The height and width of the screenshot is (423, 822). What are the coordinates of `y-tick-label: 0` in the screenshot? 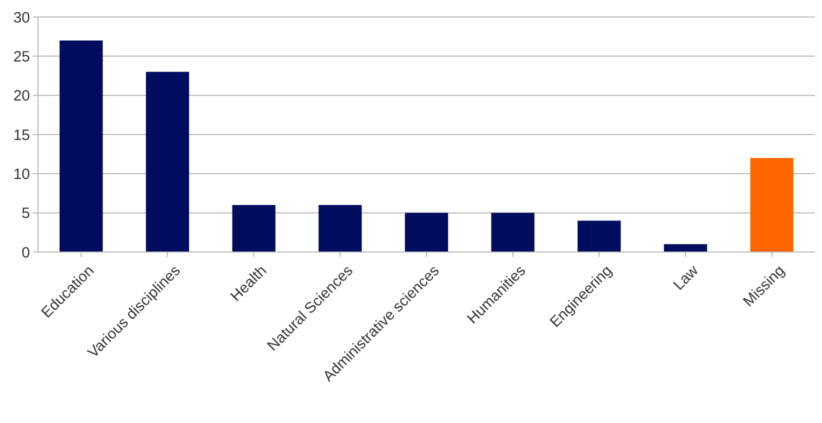 It's located at (26, 253).